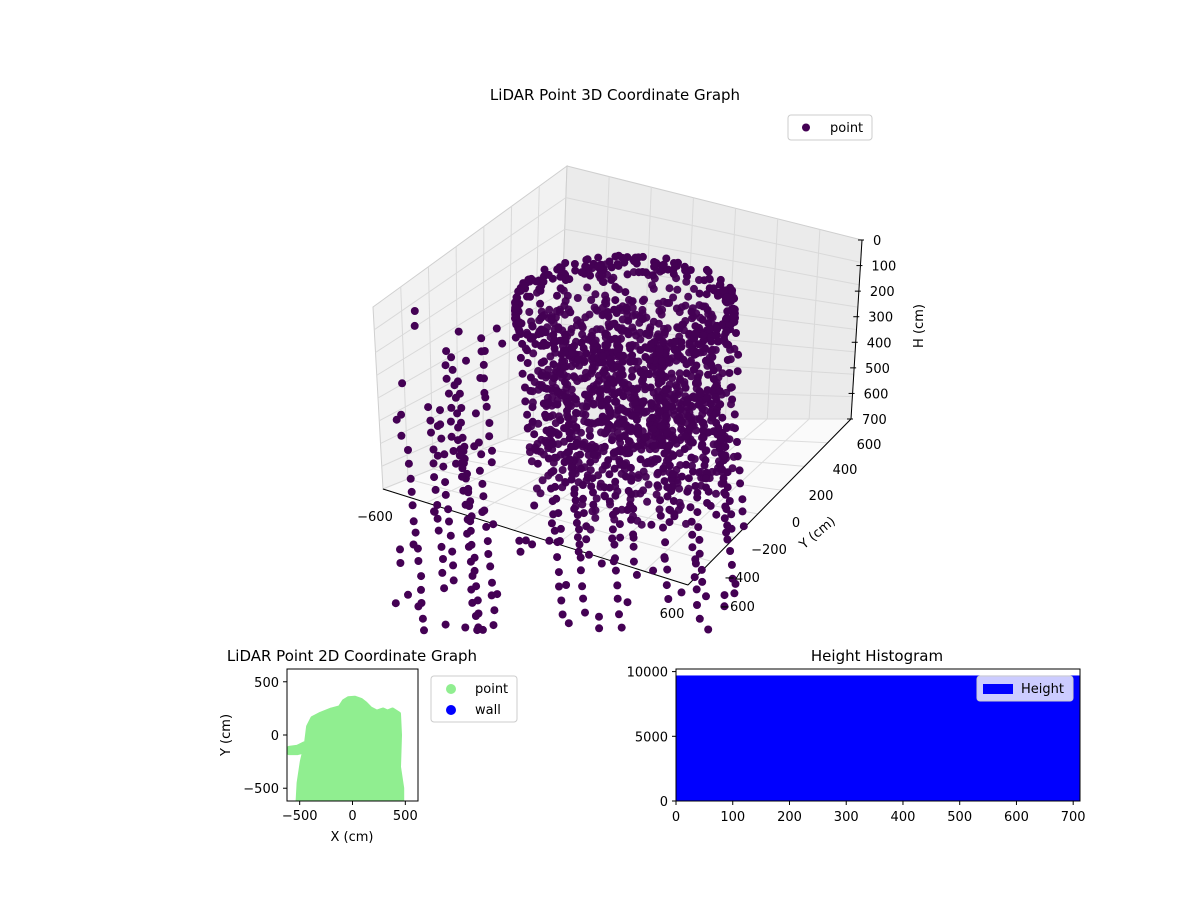 Image resolution: width=1200 pixels, height=900 pixels. I want to click on chart-title-histogram: Height Histogram, so click(877, 656).